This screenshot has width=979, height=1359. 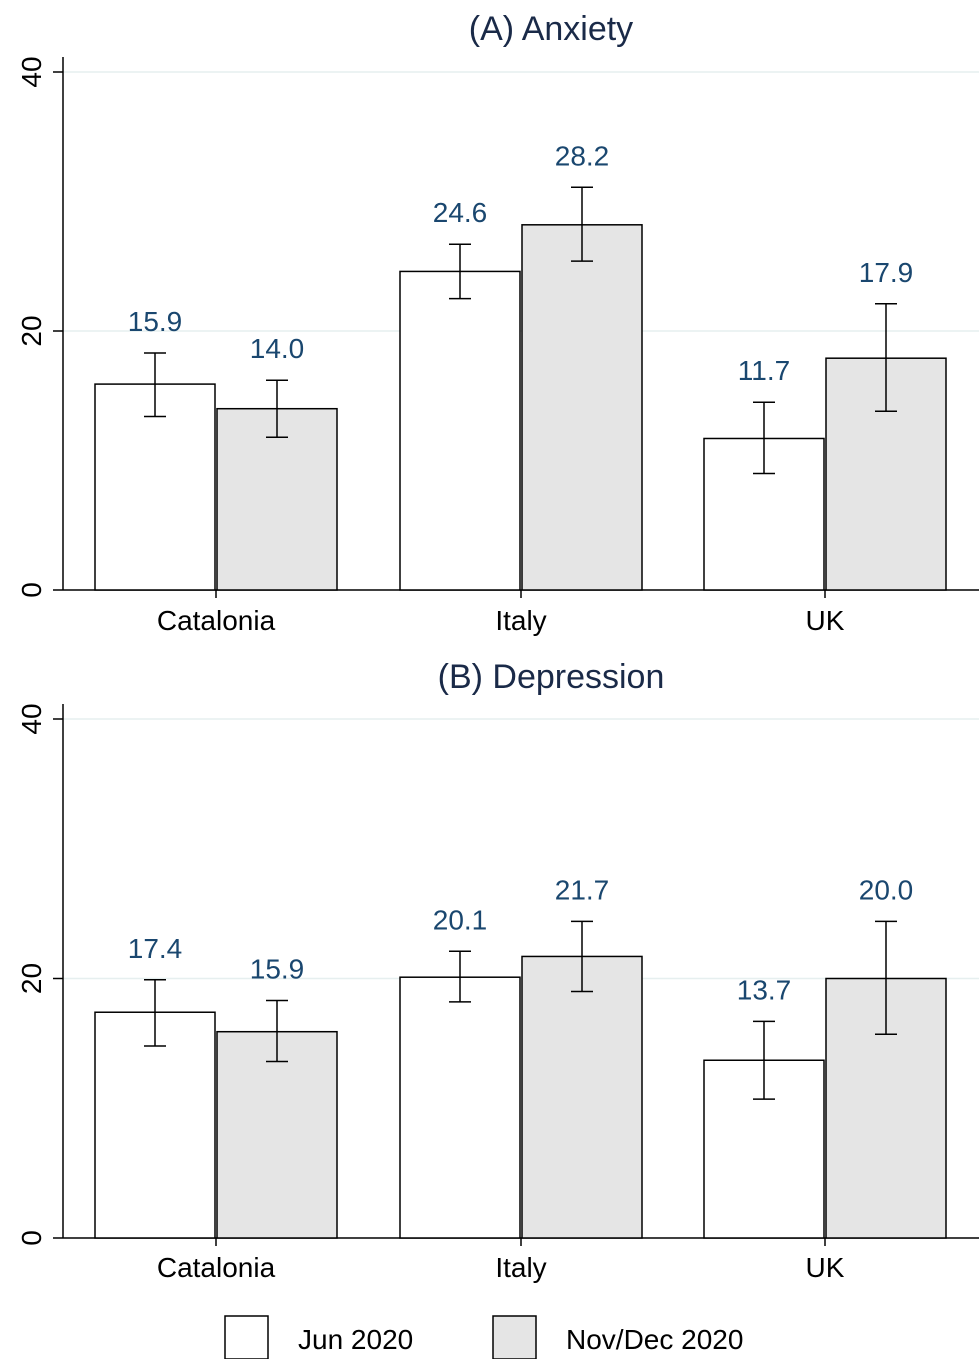 What do you see at coordinates (155, 948) in the screenshot?
I see `data-label: 17.4` at bounding box center [155, 948].